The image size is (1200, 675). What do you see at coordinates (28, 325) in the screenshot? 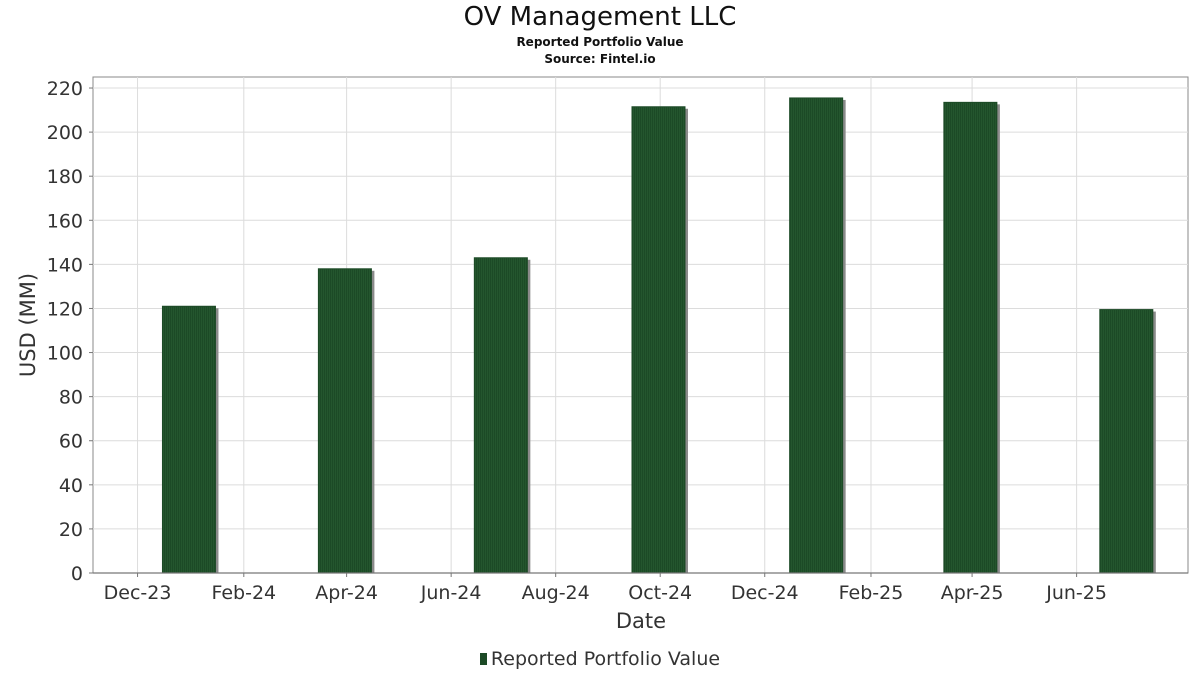
I see `y-axis-label: USD (MM)` at bounding box center [28, 325].